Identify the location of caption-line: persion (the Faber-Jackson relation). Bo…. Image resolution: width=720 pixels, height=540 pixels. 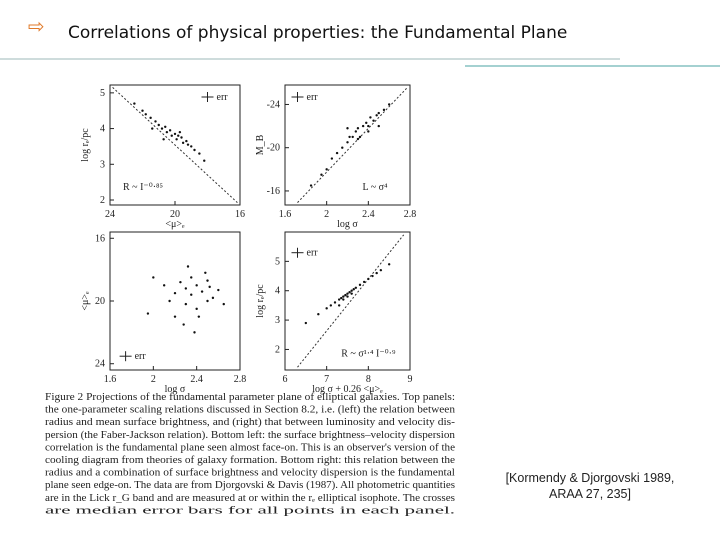
(250, 435).